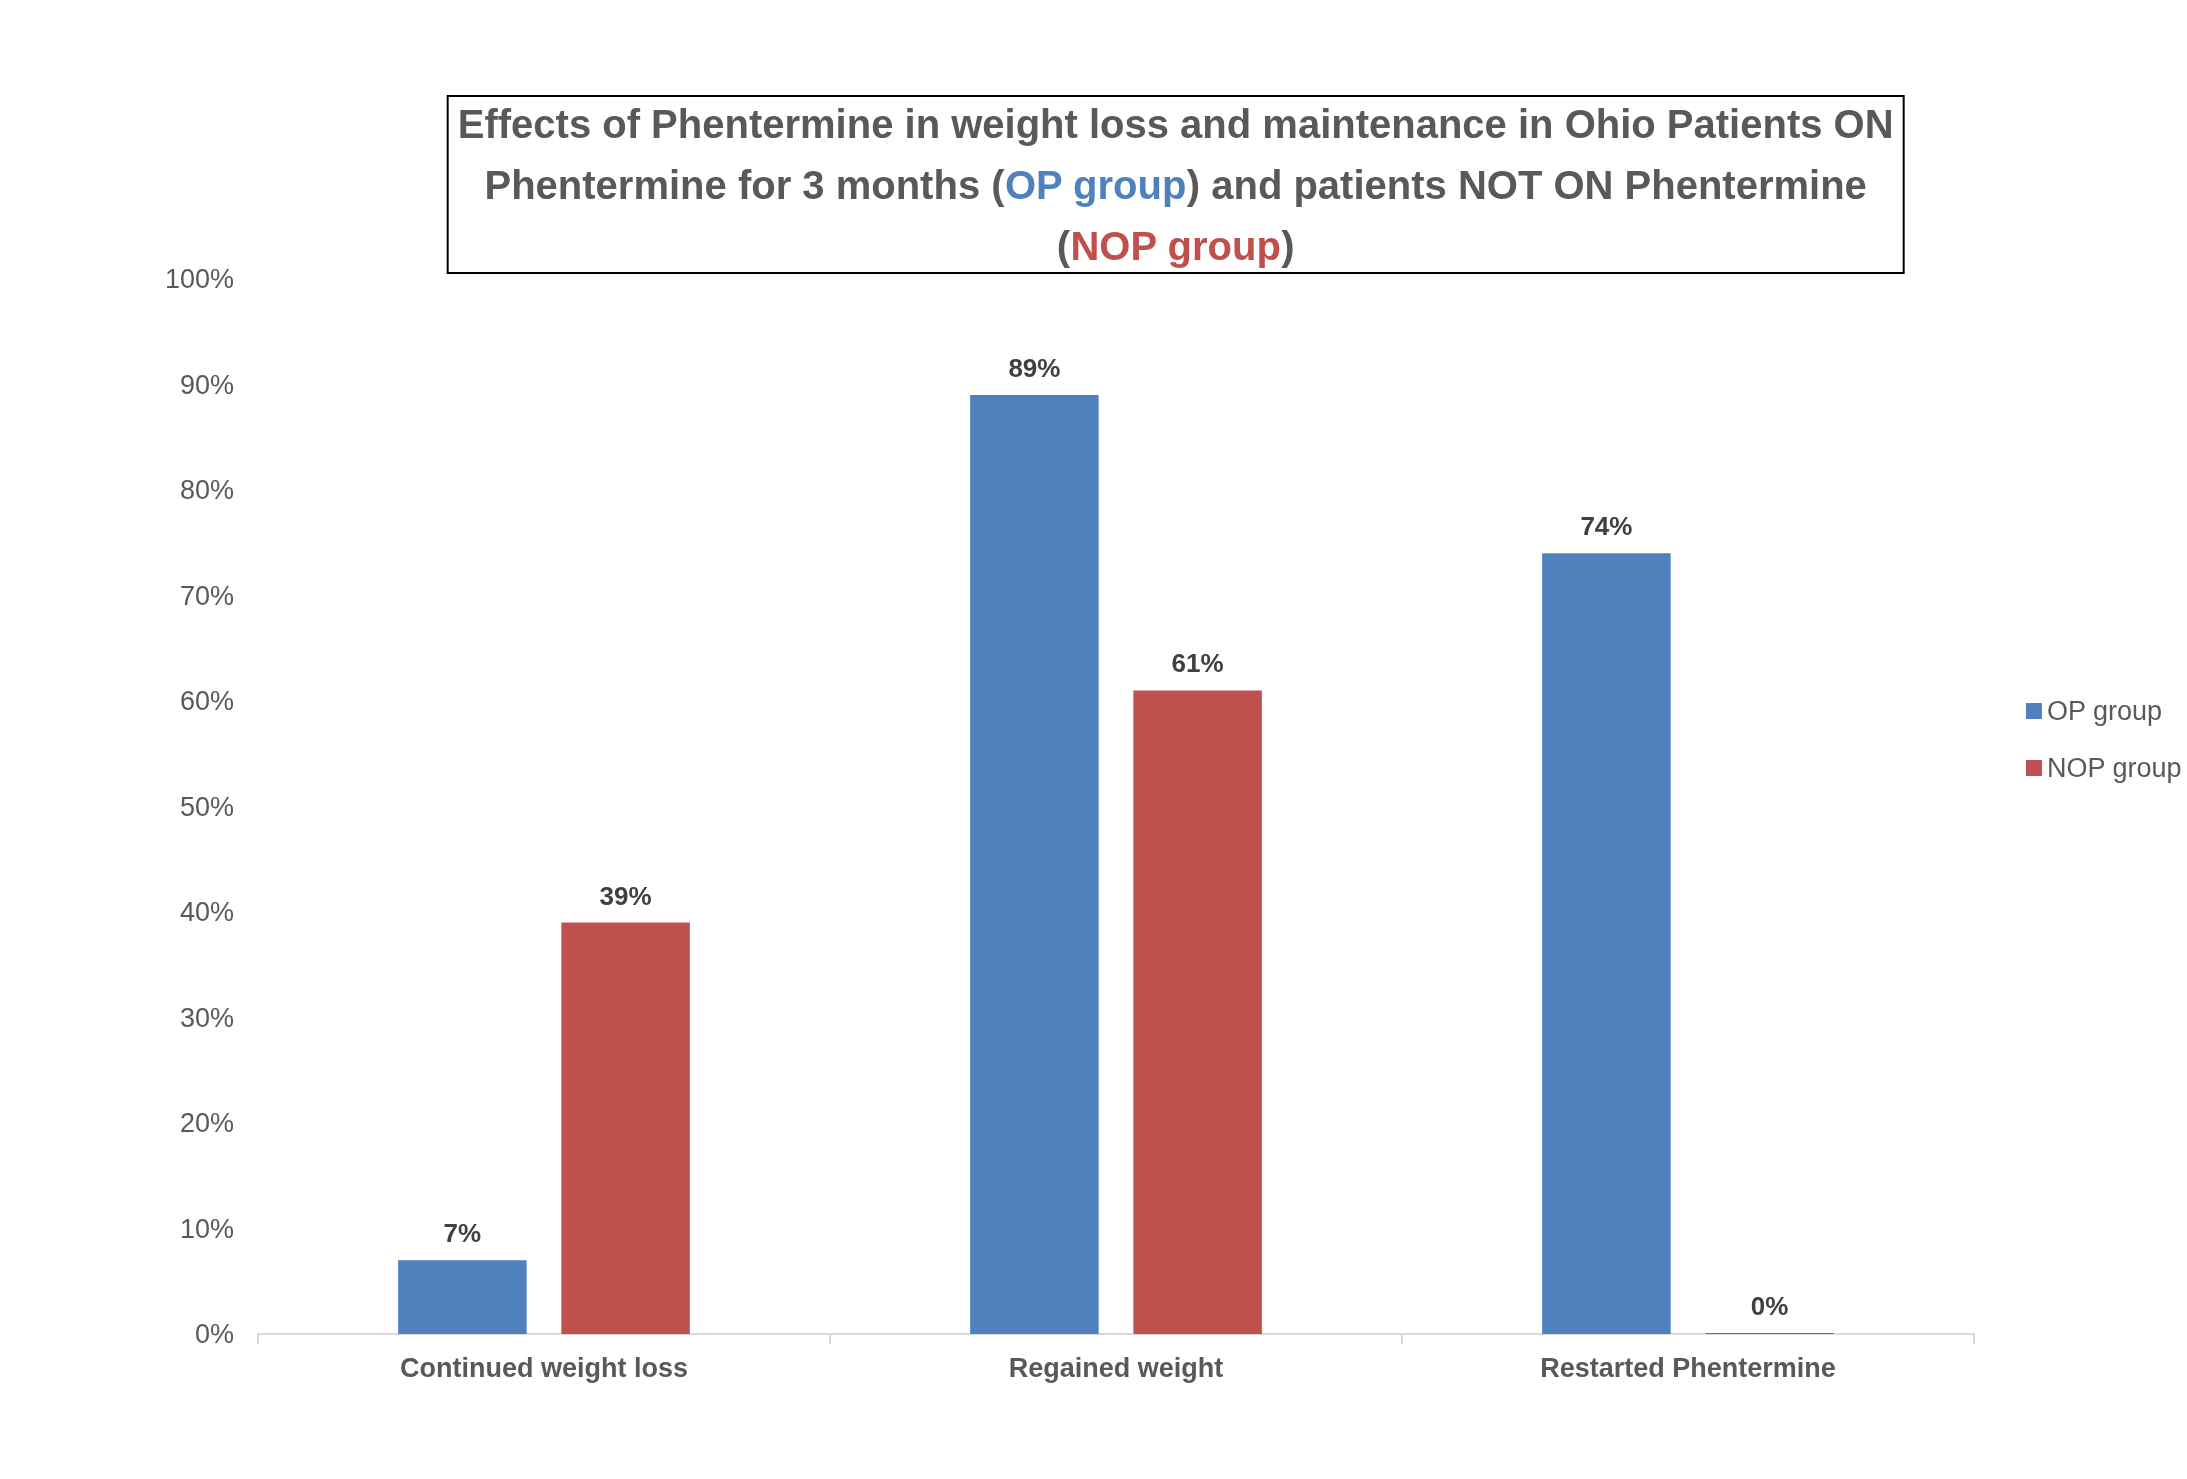  I want to click on y-tick-label: 0%, so click(214, 1334).